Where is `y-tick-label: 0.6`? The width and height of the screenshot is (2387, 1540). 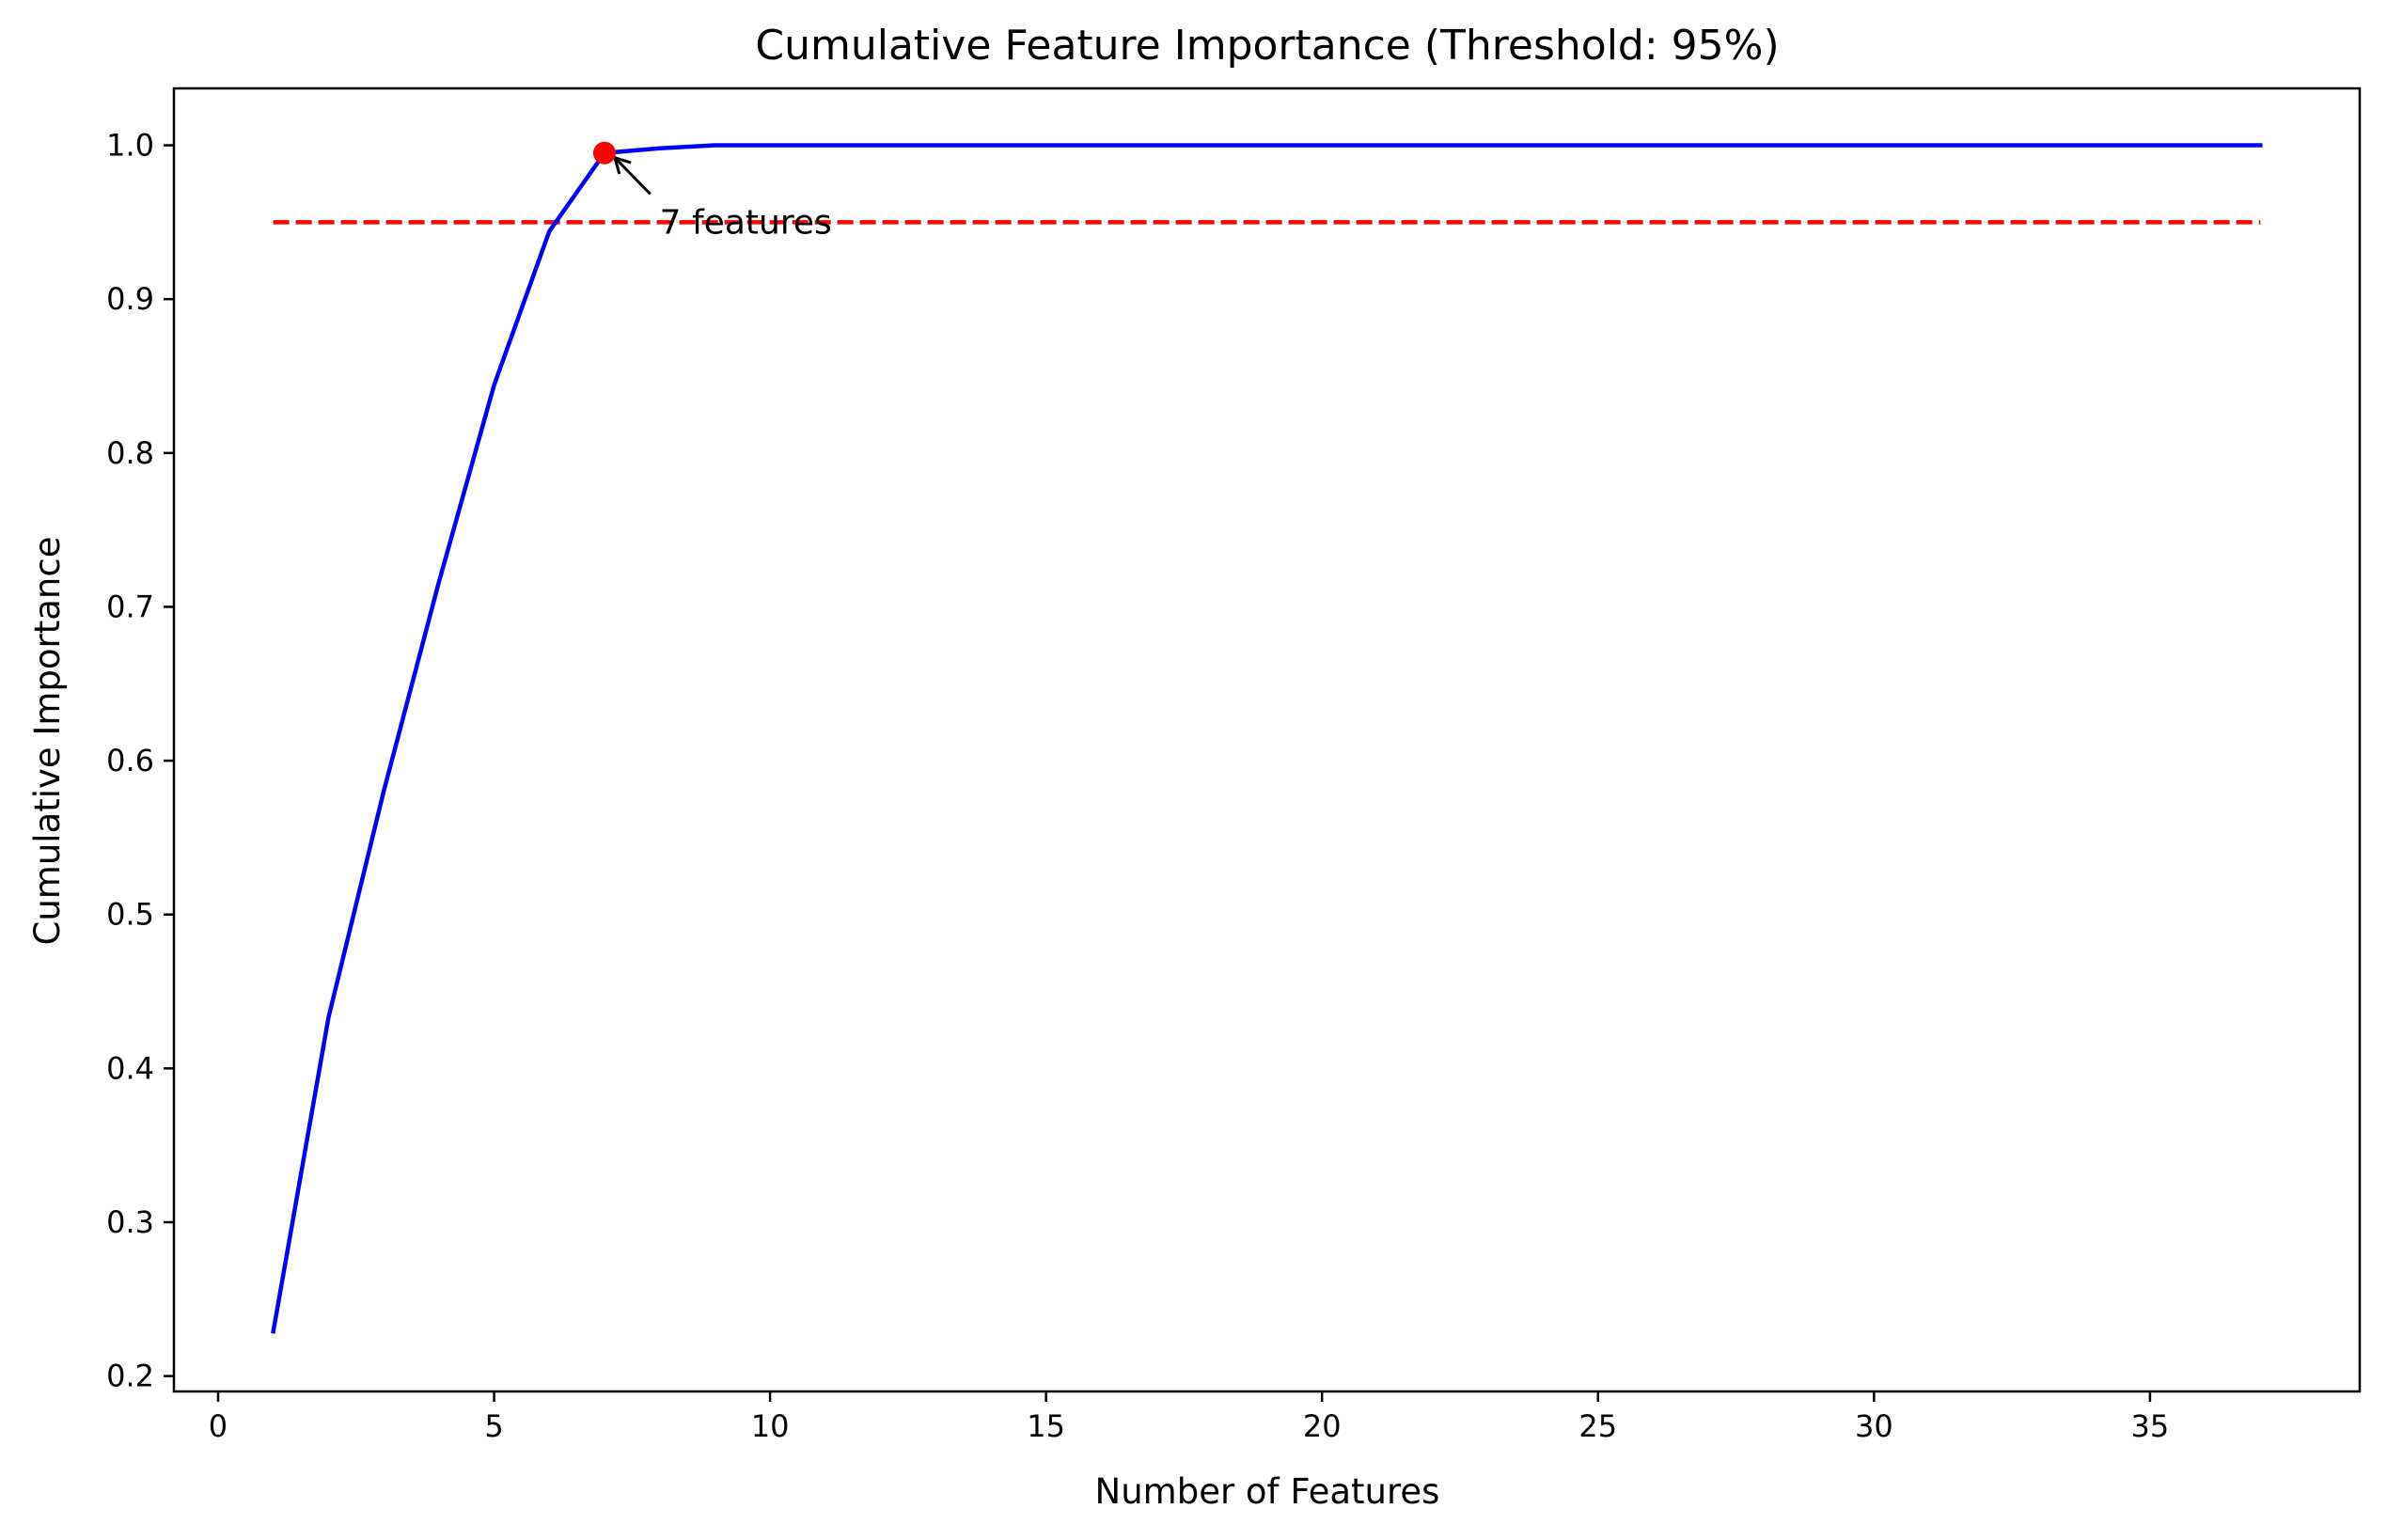
y-tick-label: 0.6 is located at coordinates (130, 761).